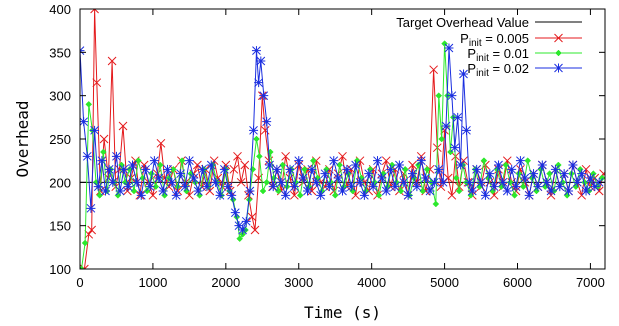  Describe the element at coordinates (371, 282) in the screenshot. I see `x-tick-label: 4000` at that location.